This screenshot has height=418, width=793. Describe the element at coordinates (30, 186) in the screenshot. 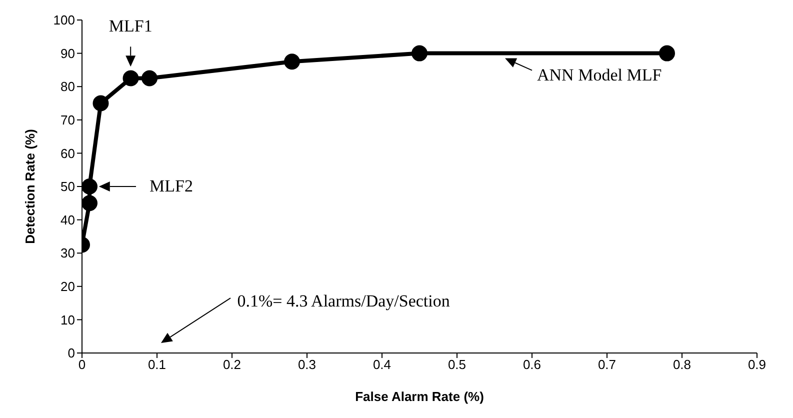

I see `y-axis-title: Detection Rate (%)` at that location.